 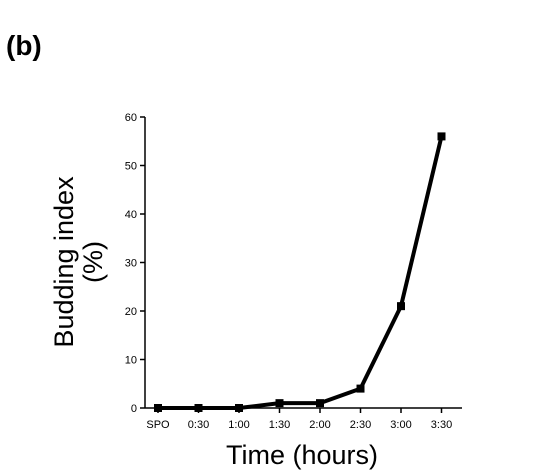 I want to click on y-tick-label: 0, so click(x=134, y=409).